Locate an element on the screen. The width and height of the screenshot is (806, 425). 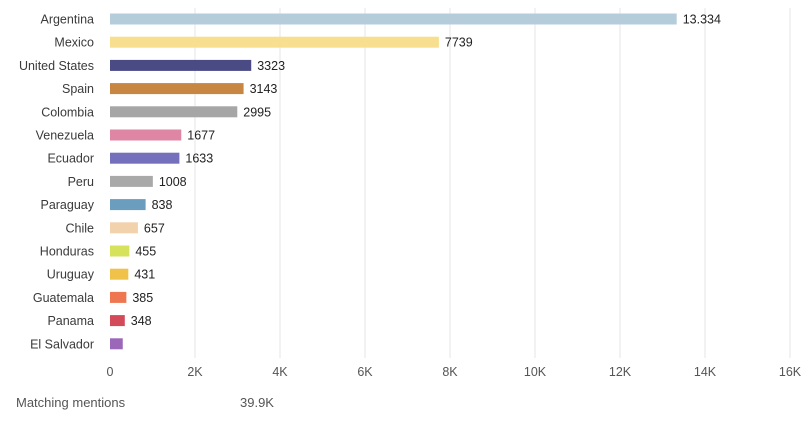
matching-mentions-value: 39.9K is located at coordinates (257, 402).